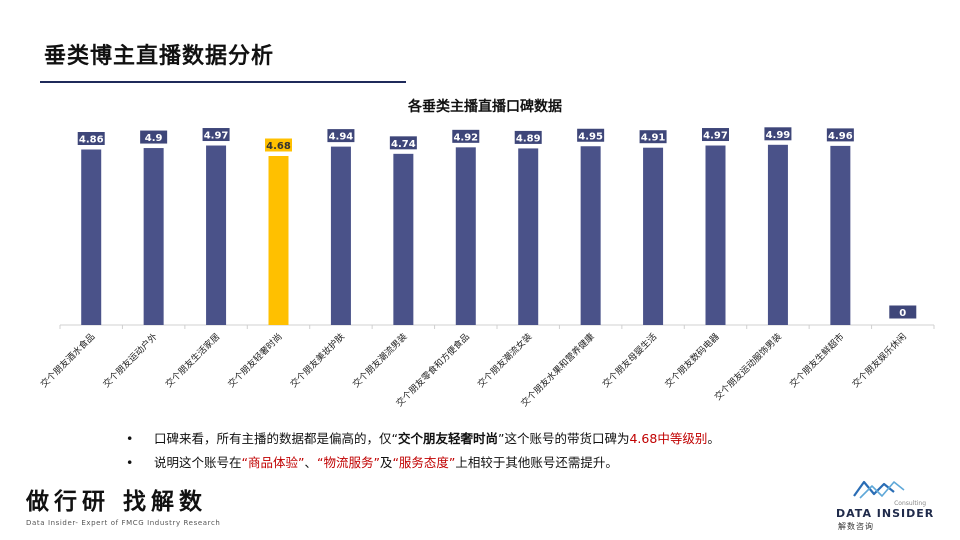 The width and height of the screenshot is (960, 540). What do you see at coordinates (879, 489) in the screenshot?
I see `data-insider-logo-icon` at bounding box center [879, 489].